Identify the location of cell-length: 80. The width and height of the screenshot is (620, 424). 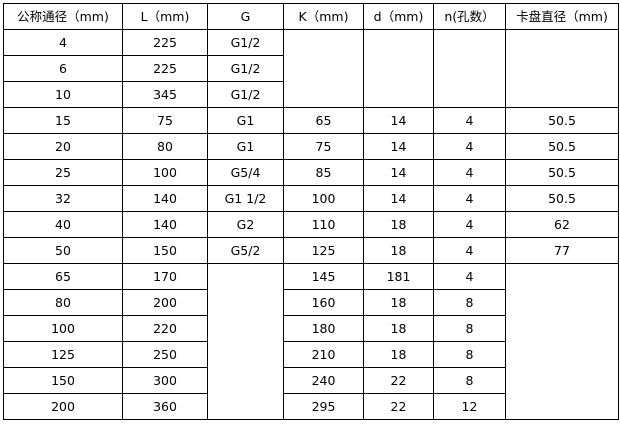
(165, 146).